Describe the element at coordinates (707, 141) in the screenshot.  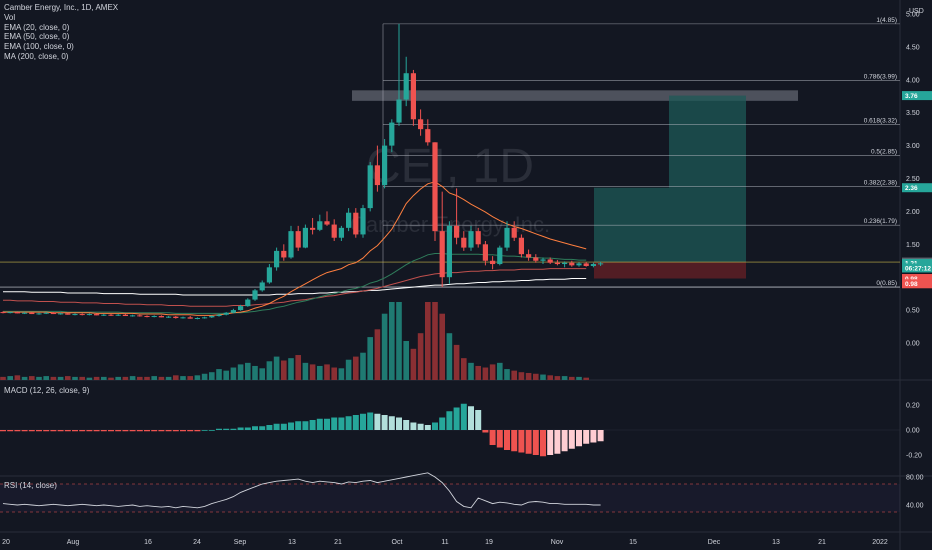
I see `target-zone-upper` at that location.